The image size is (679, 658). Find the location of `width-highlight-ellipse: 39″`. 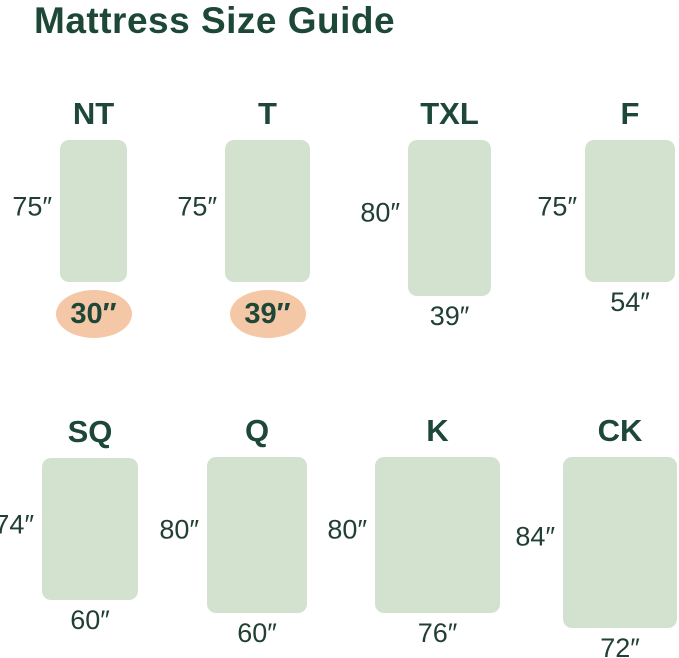

width-highlight-ellipse: 39″ is located at coordinates (267, 314).